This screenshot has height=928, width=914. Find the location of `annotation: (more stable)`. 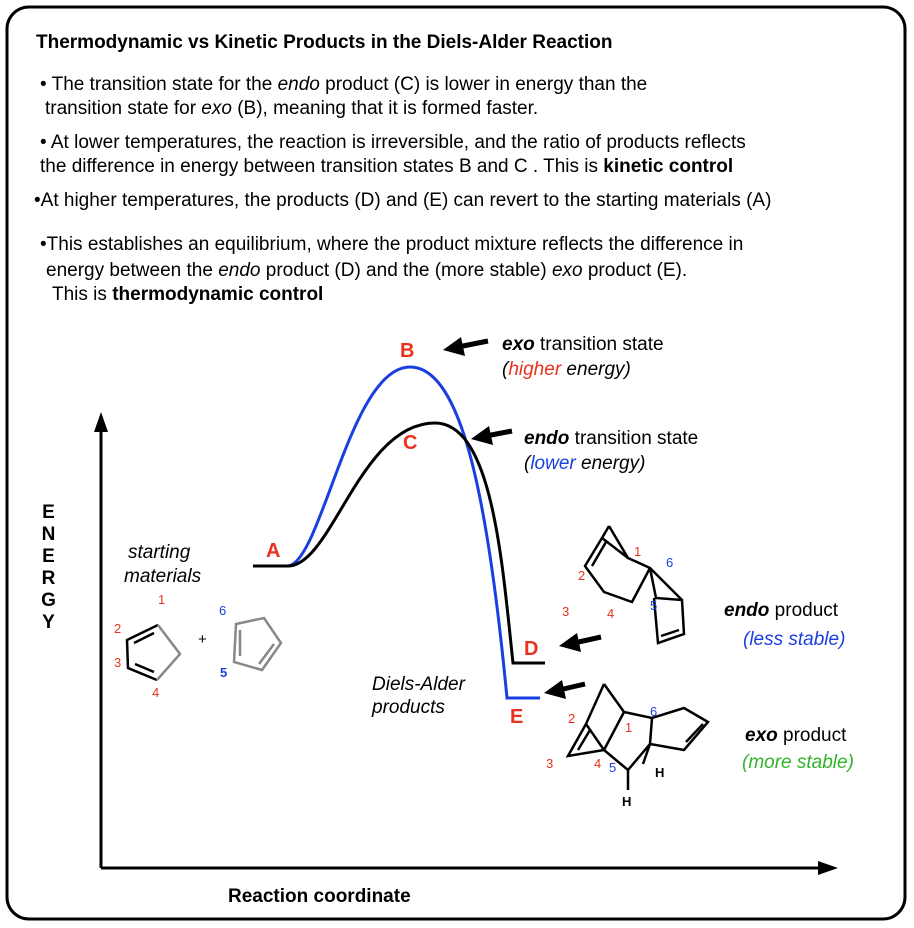

annotation: (more stable) is located at coordinates (798, 762).